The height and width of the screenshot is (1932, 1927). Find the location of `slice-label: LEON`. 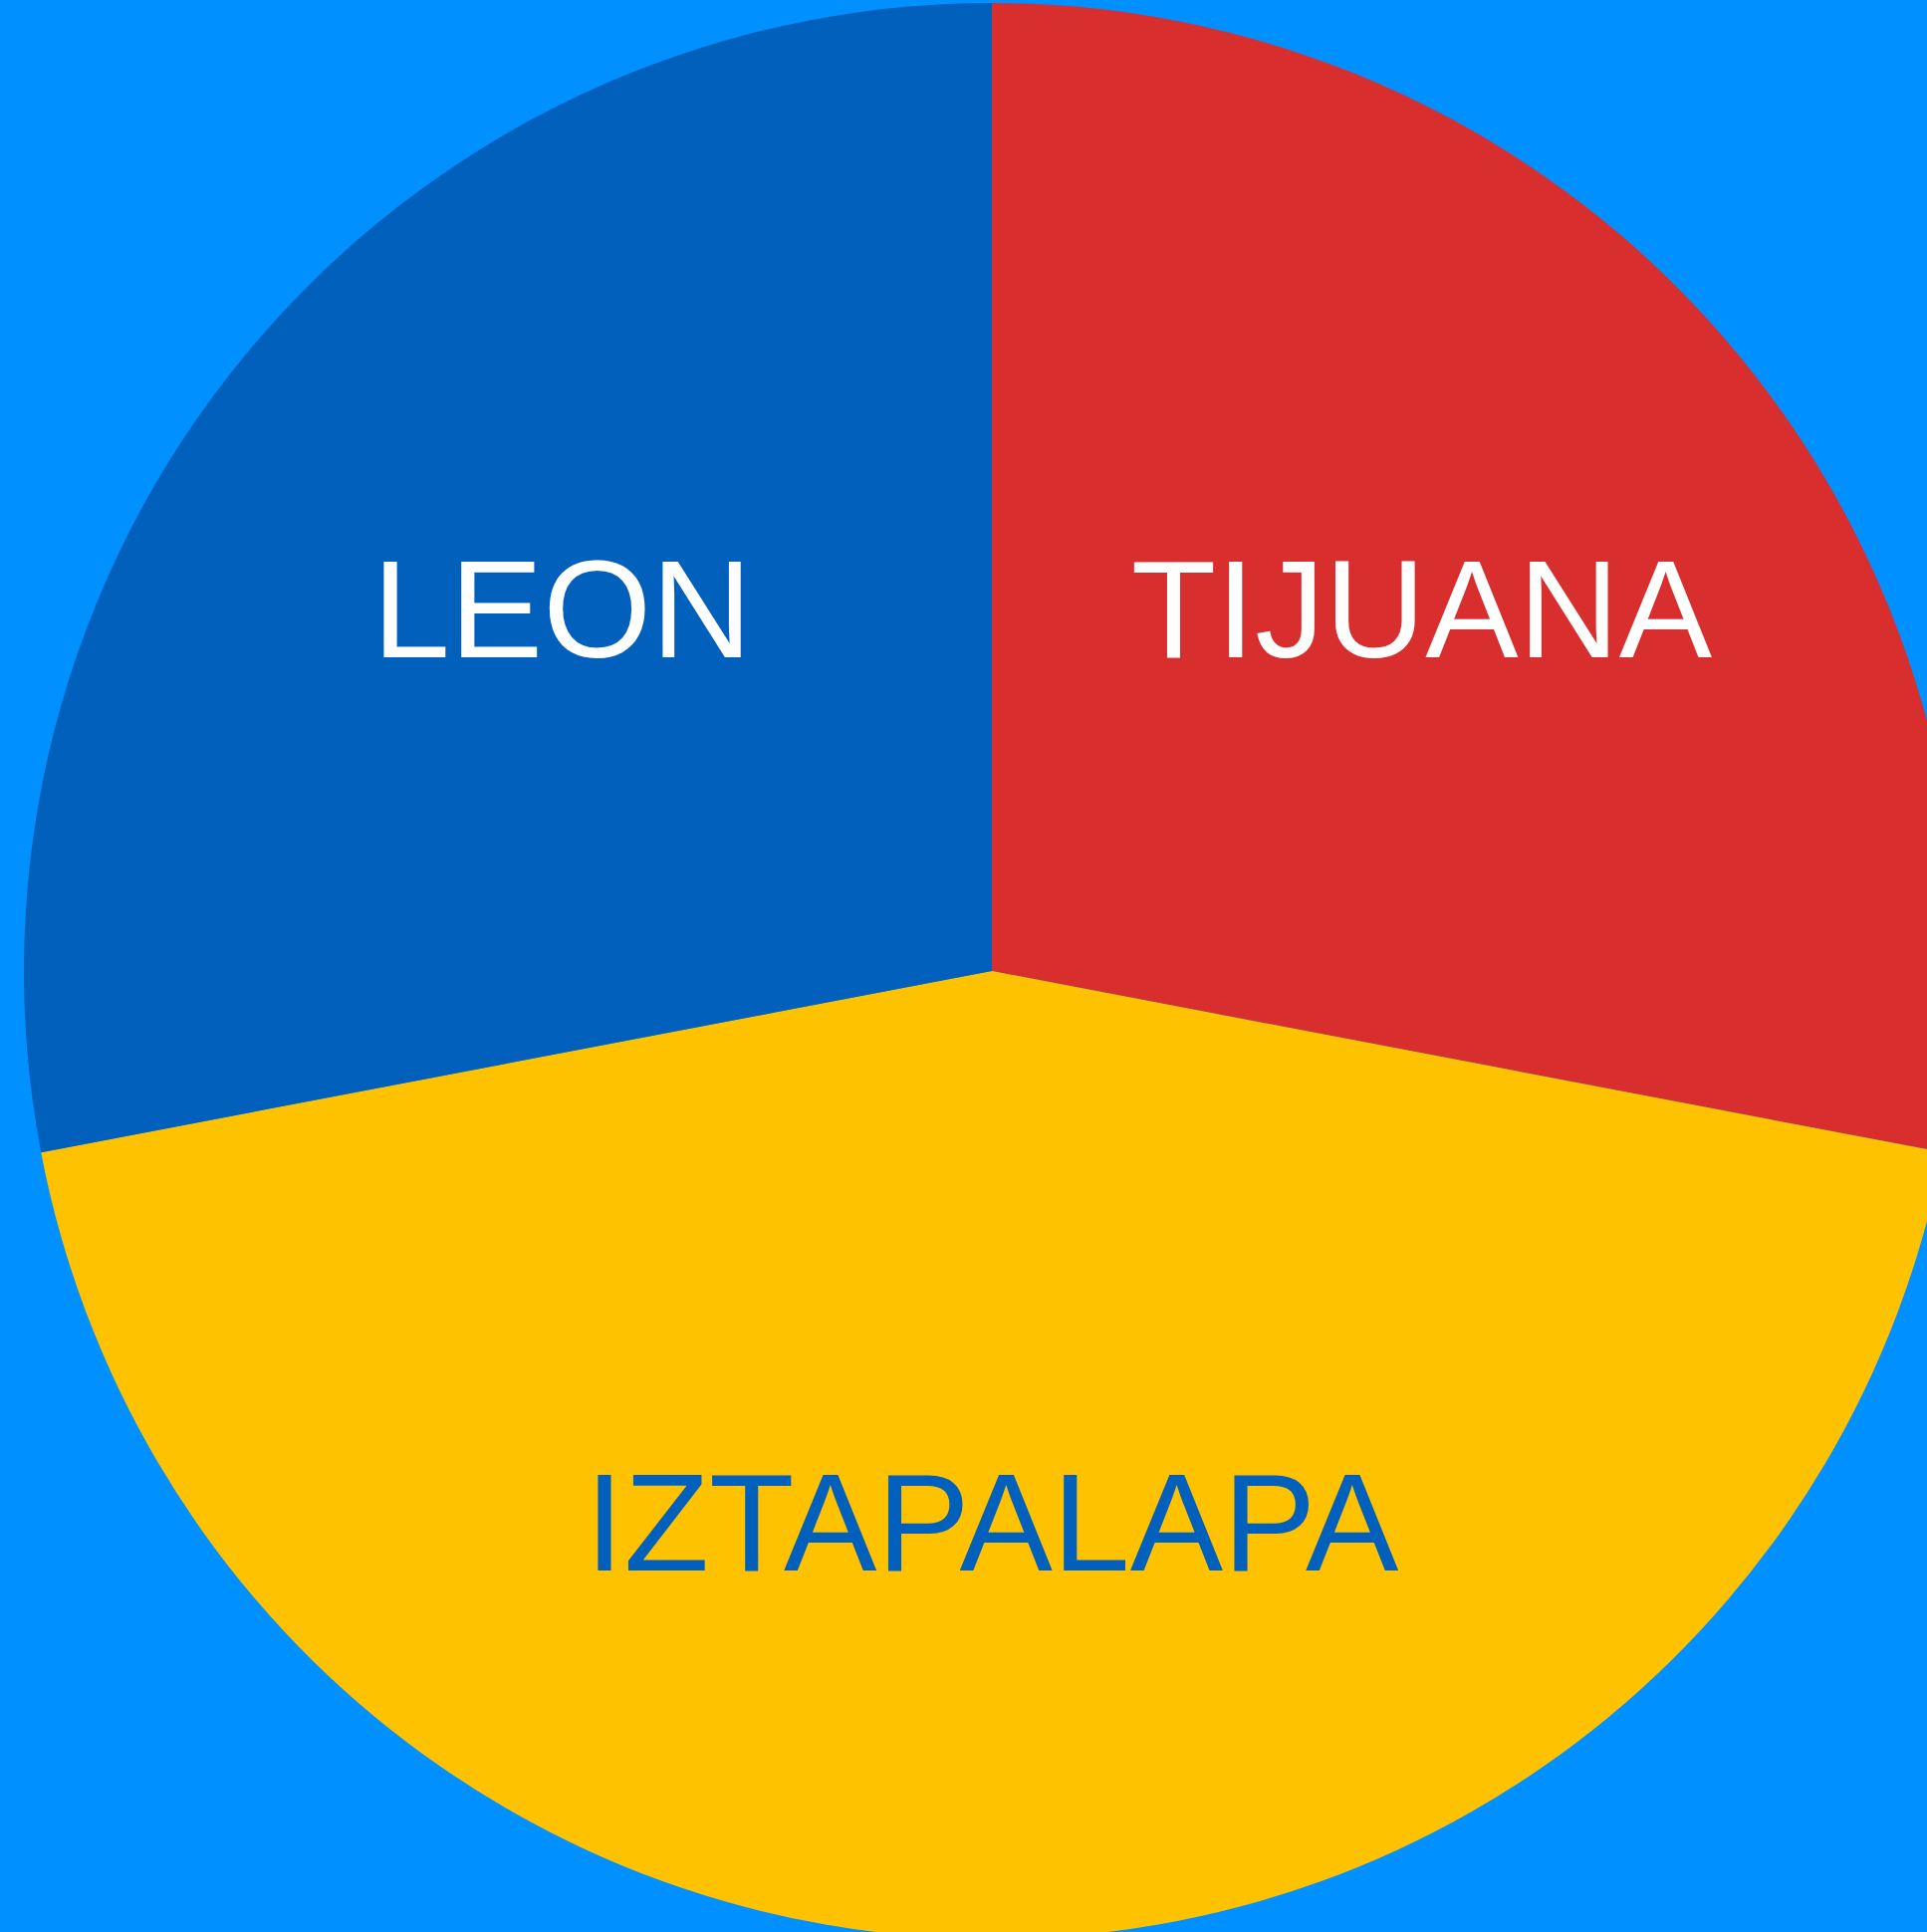

slice-label: LEON is located at coordinates (562, 609).